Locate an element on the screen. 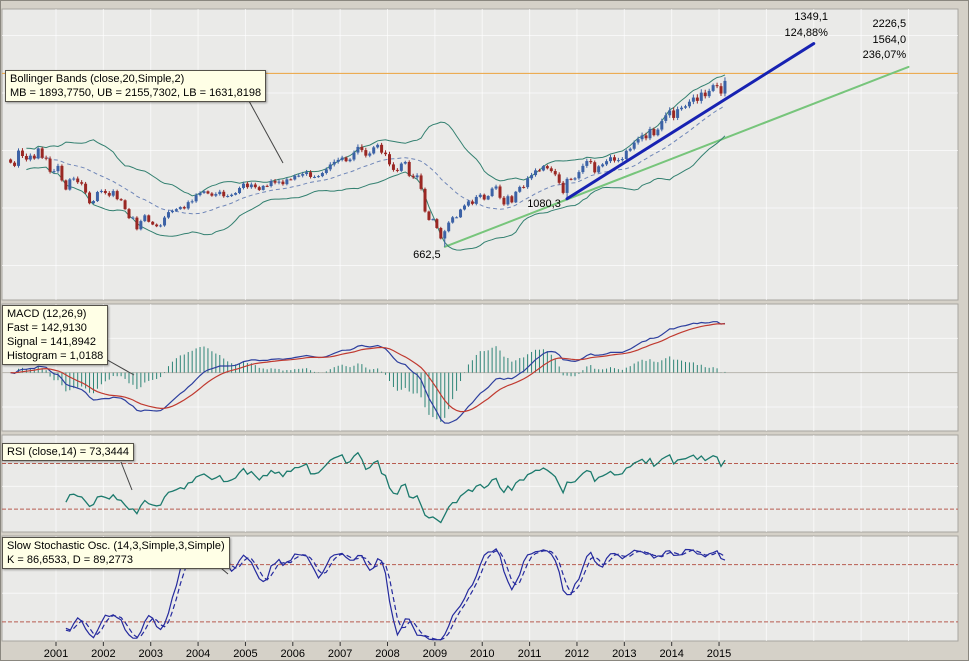 This screenshot has width=969, height=661. bollinger-upper-band is located at coordinates (376, 135).